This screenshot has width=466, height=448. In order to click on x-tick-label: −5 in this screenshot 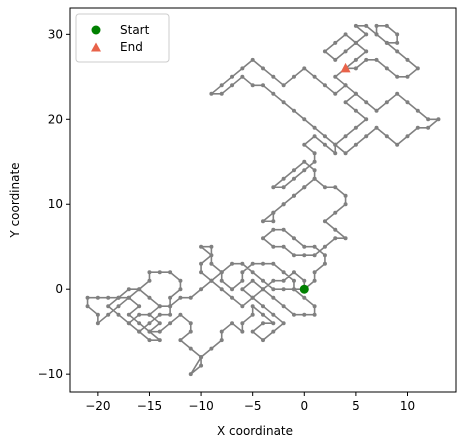, I will do `click(253, 406)`.